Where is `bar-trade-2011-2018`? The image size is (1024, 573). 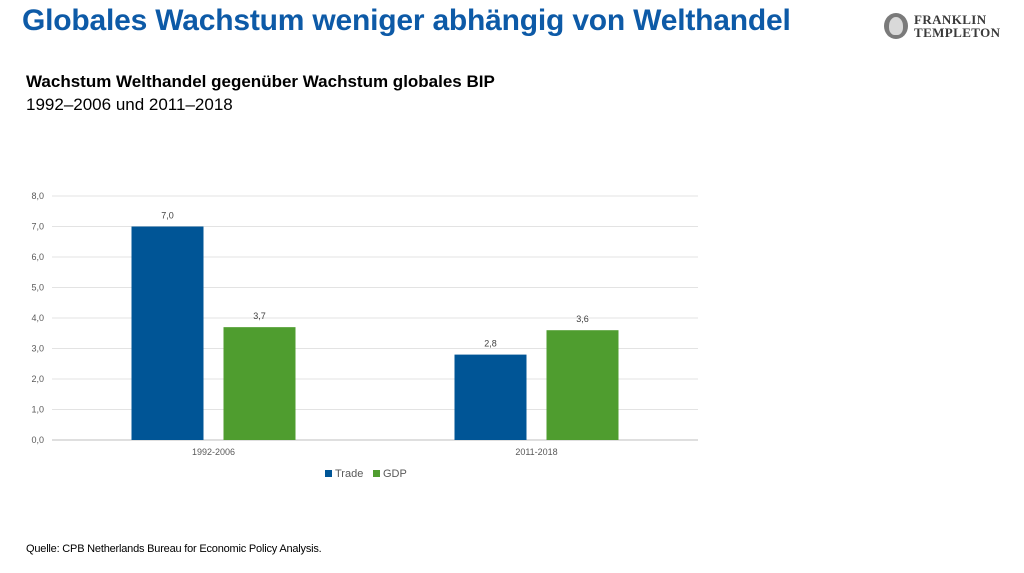
bar-trade-2011-2018 is located at coordinates (490, 397).